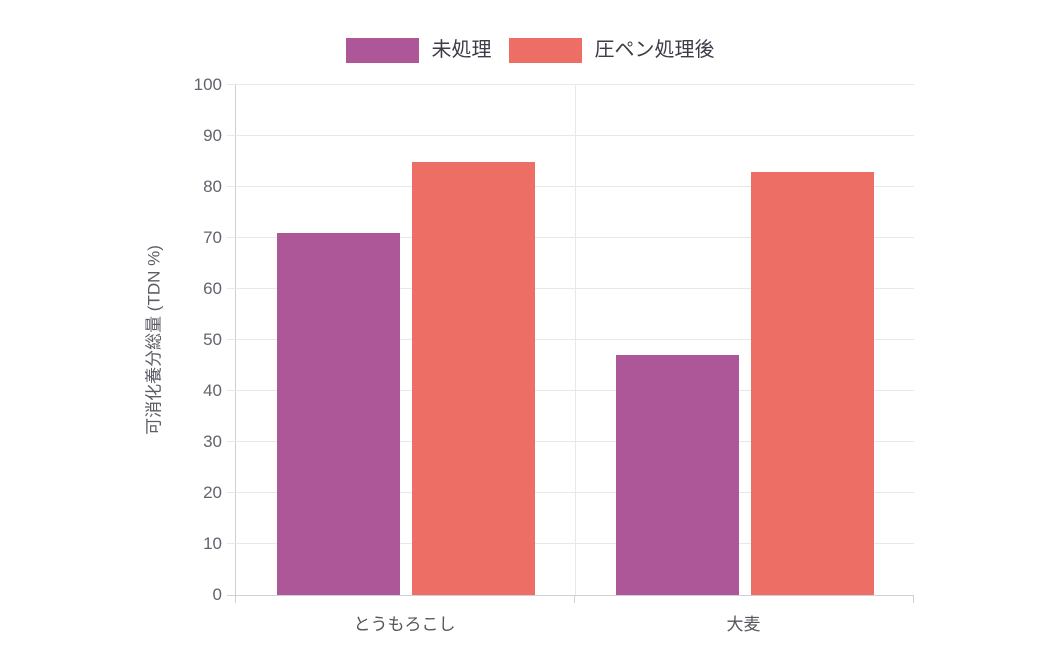 Image resolution: width=1060 pixels, height=656 pixels. I want to click on y-tick-label: 80, so click(212, 186).